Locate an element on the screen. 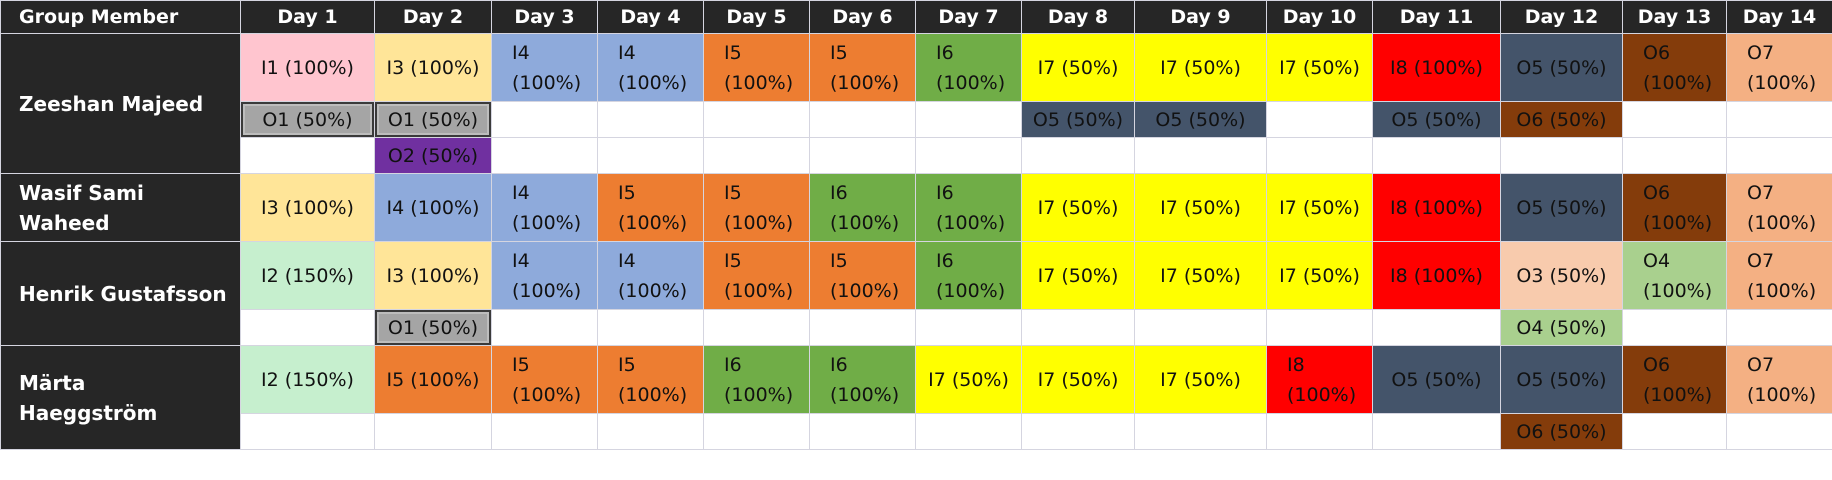 This screenshot has height=480, width=1832. member-name-cell: Zeeshan Majeed is located at coordinates (120, 103).